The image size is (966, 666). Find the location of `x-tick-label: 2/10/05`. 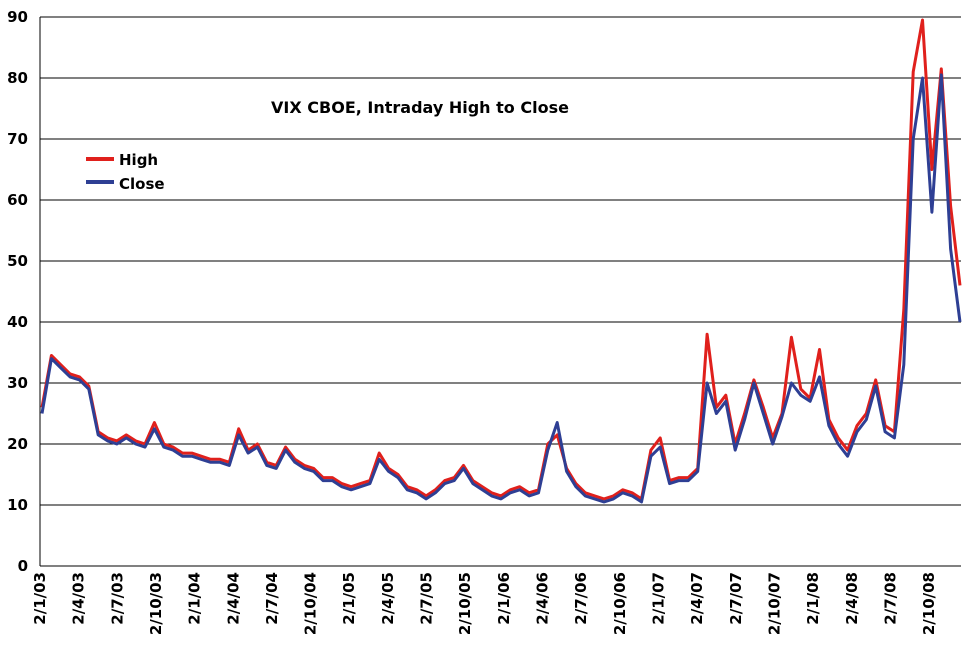

x-tick-label: 2/10/05 is located at coordinates (465, 603).